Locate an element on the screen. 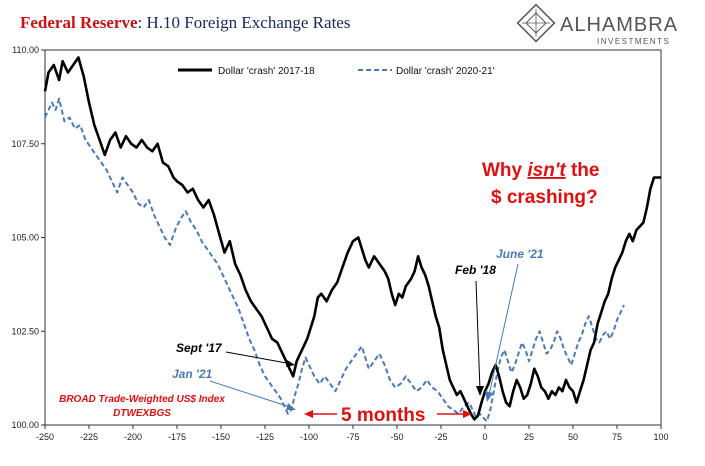 This screenshot has width=705, height=466. y-tick-label: 100.00 is located at coordinates (25, 425).